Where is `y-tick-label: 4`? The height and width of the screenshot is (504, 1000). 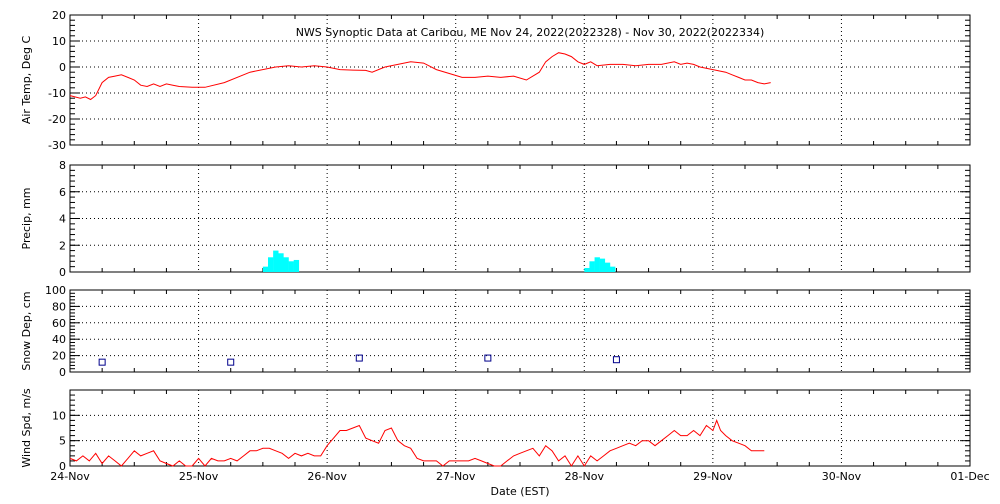
y-tick-label: 4 is located at coordinates (62, 219).